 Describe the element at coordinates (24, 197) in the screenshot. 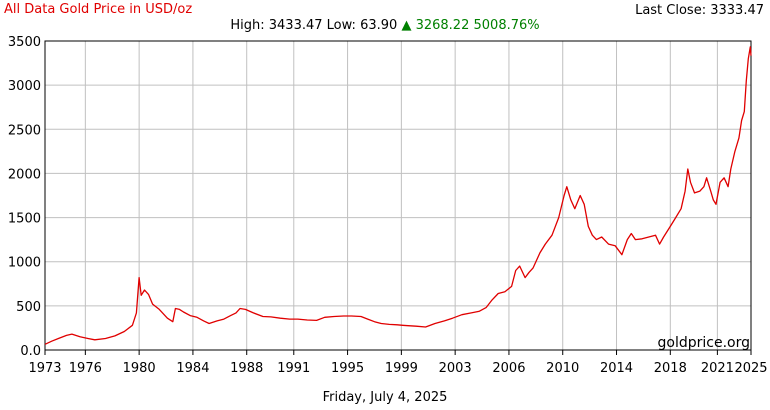

I see `y-axis-labels: 0.0 500 1000 1500 2000 2500 3000 3500` at that location.